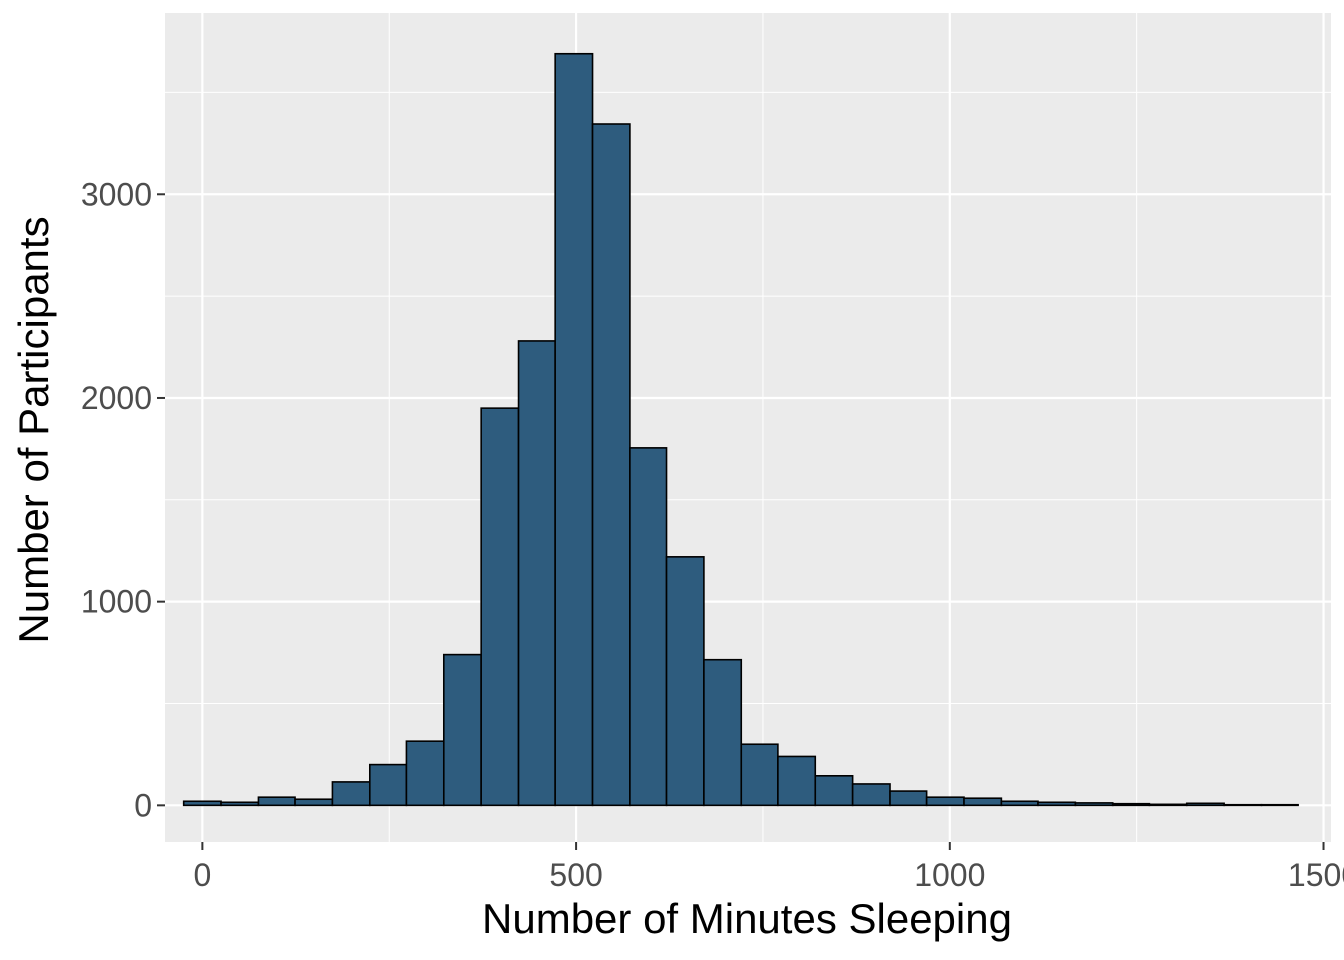 This screenshot has height=960, width=1344. What do you see at coordinates (949, 875) in the screenshot?
I see `x-tick-label: 1000` at bounding box center [949, 875].